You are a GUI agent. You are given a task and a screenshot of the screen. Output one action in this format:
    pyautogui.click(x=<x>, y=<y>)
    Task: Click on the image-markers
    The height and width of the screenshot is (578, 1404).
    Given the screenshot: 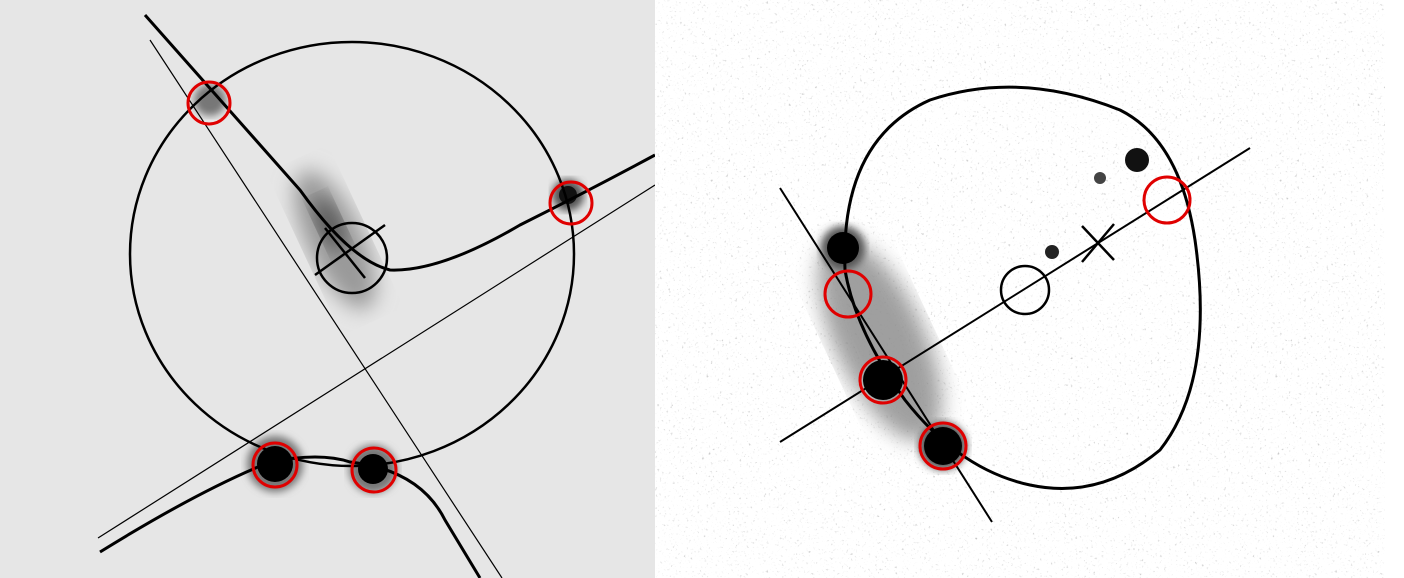 What is the action you would take?
    pyautogui.click(x=1007, y=323)
    